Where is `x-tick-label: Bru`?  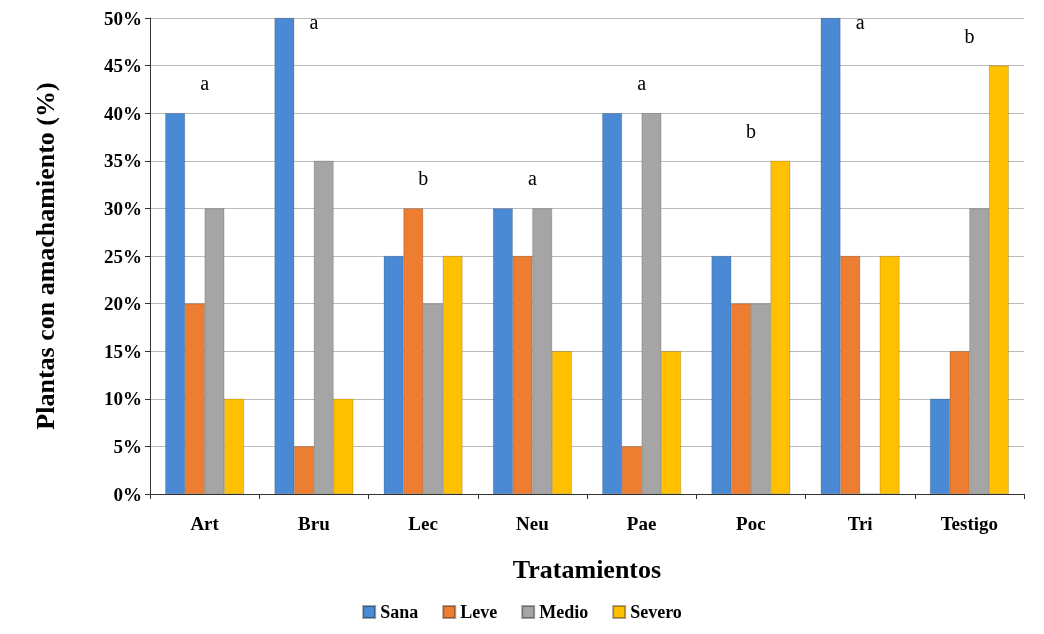 x-tick-label: Bru is located at coordinates (314, 523).